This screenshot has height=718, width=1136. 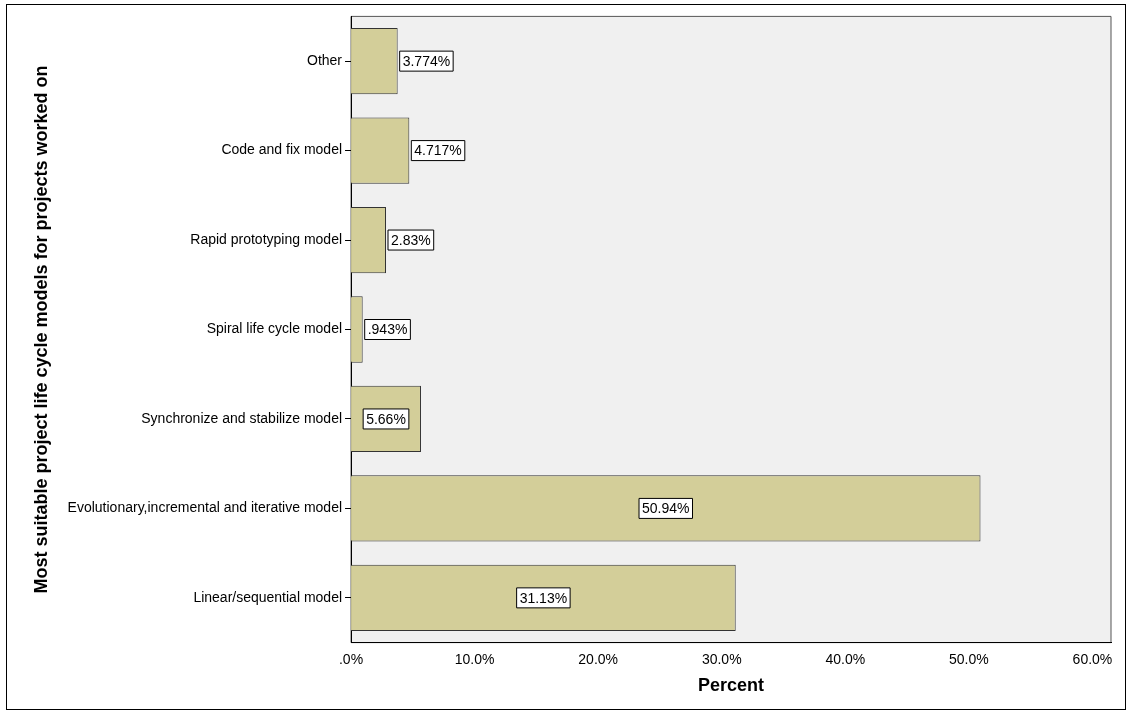 I want to click on y-tick-label: Code and fix model, so click(x=282, y=149).